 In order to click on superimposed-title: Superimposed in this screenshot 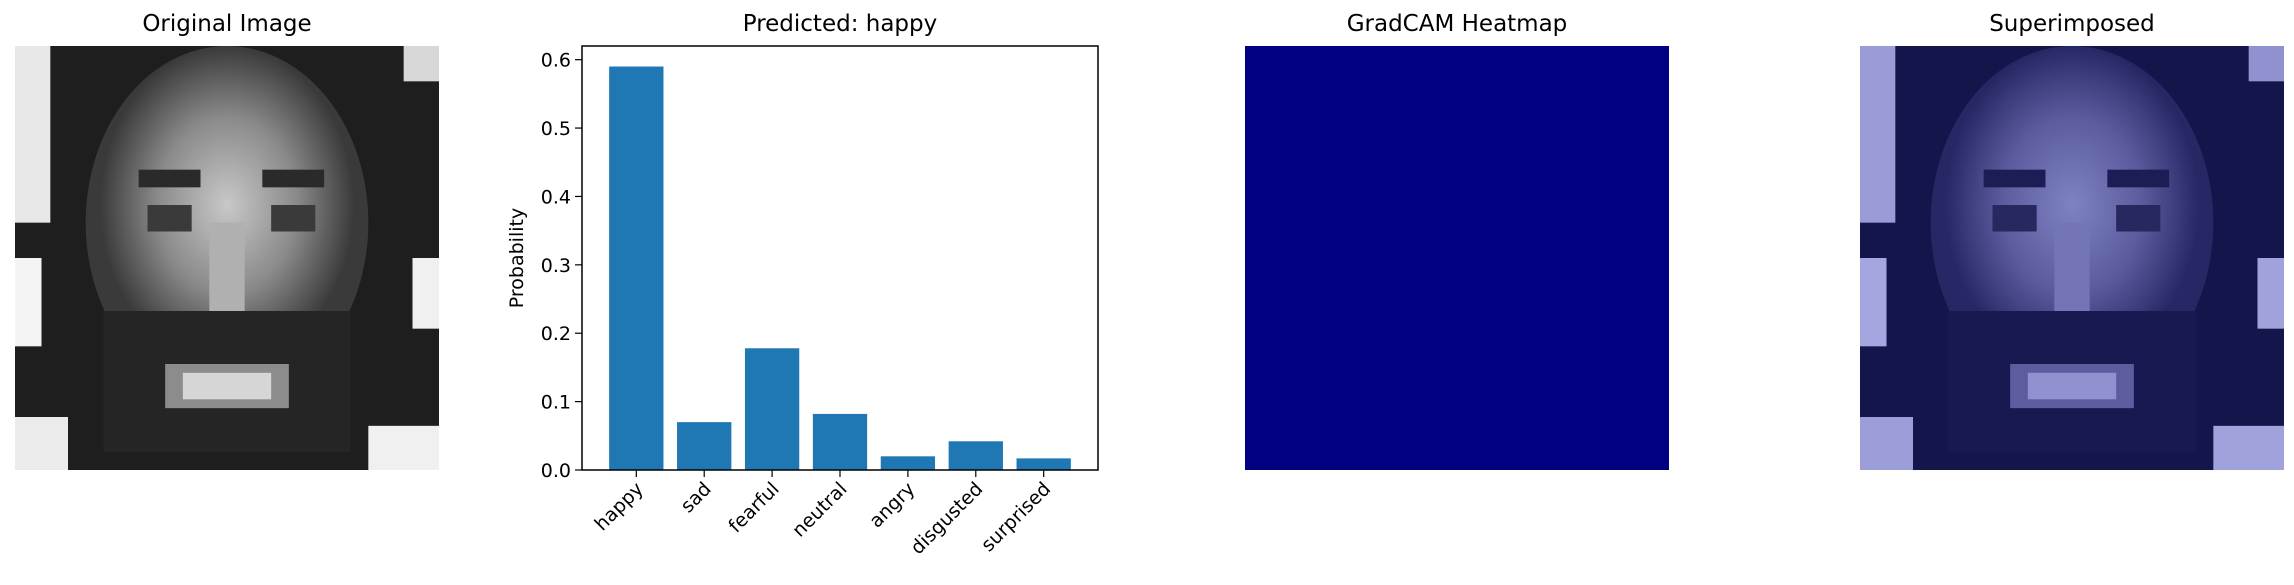, I will do `click(2072, 24)`.